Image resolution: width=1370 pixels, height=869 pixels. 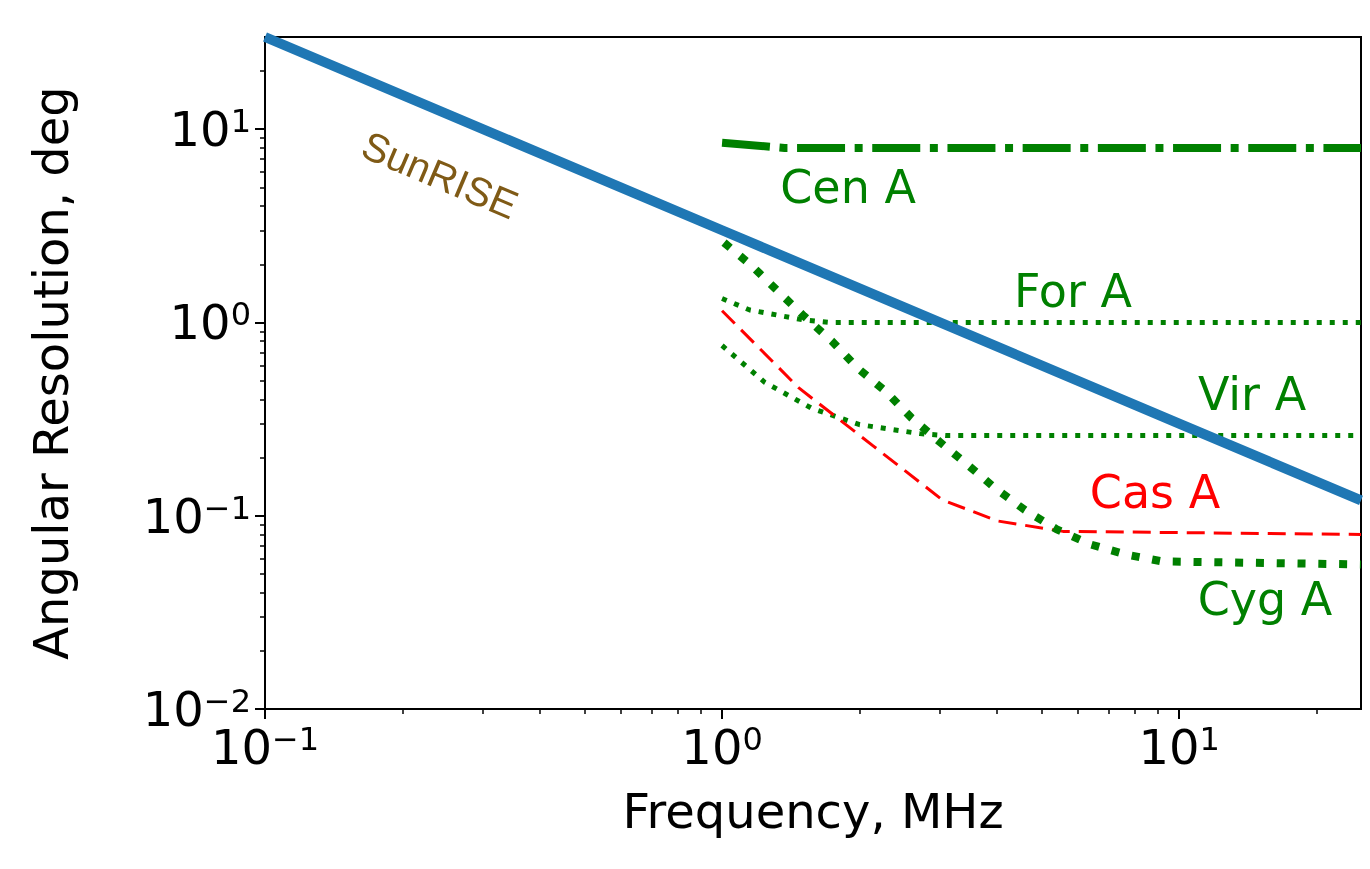 What do you see at coordinates (51, 373) in the screenshot?
I see `y-axis-title: Angular Resolution, deg` at bounding box center [51, 373].